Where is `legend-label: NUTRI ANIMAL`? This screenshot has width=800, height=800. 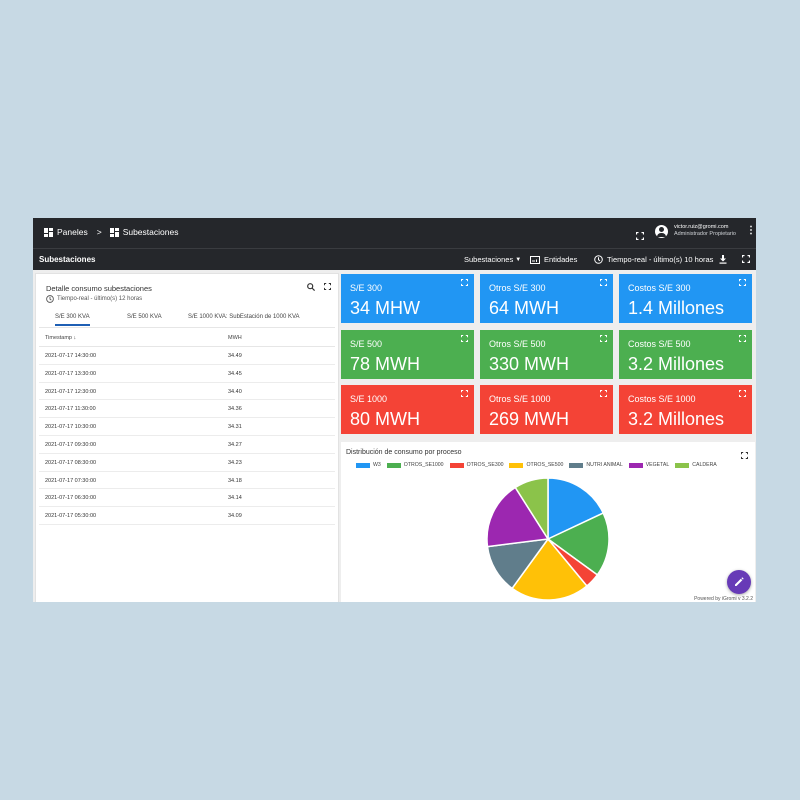
legend-label: NUTRI ANIMAL is located at coordinates (604, 465).